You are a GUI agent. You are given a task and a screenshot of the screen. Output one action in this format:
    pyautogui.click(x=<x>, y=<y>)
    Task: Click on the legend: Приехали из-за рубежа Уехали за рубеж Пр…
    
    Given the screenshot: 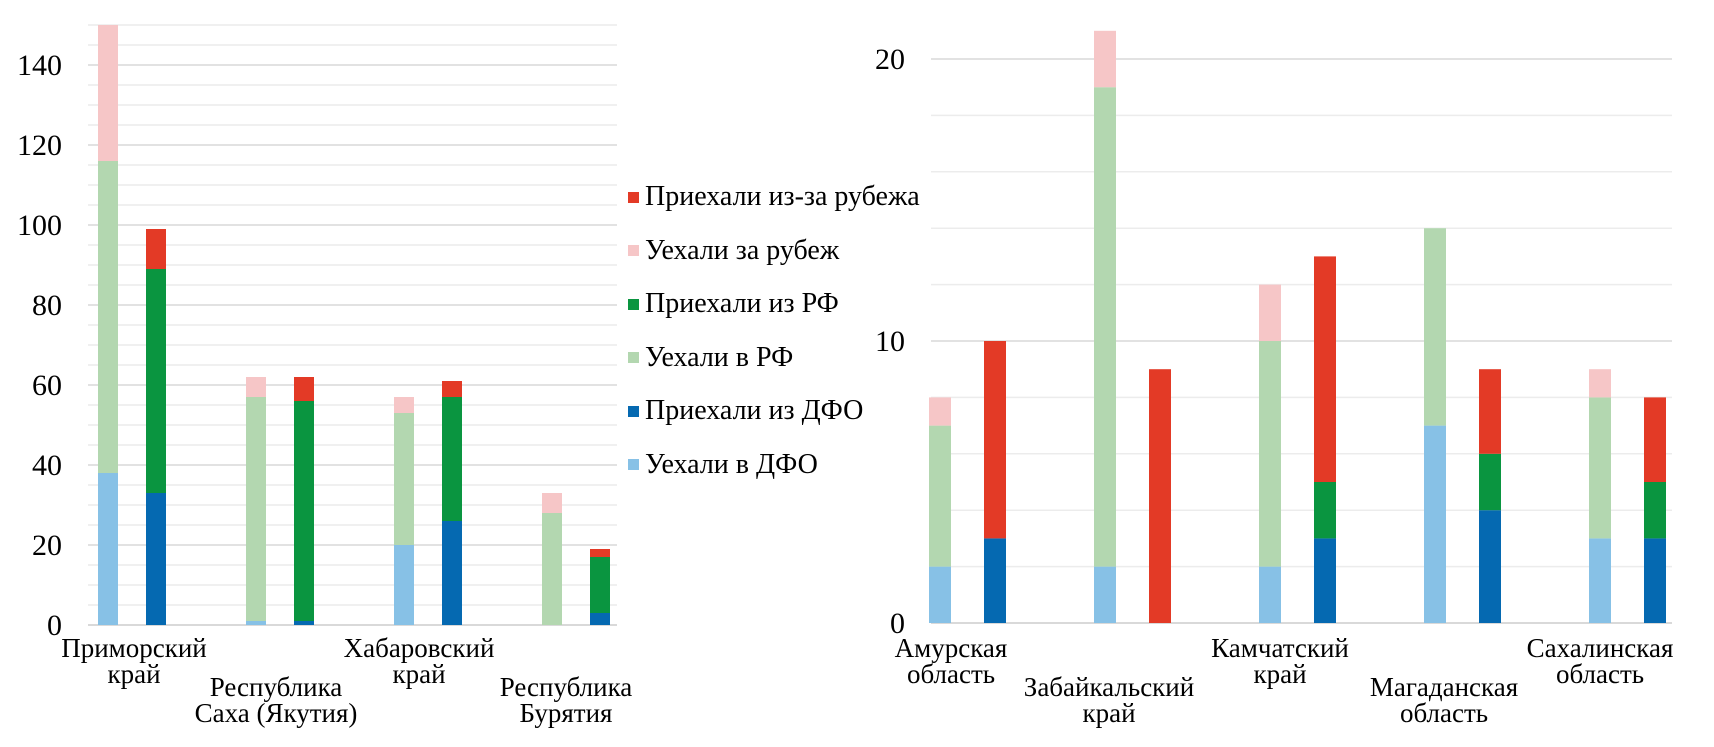 What is the action you would take?
    pyautogui.click(x=774, y=338)
    